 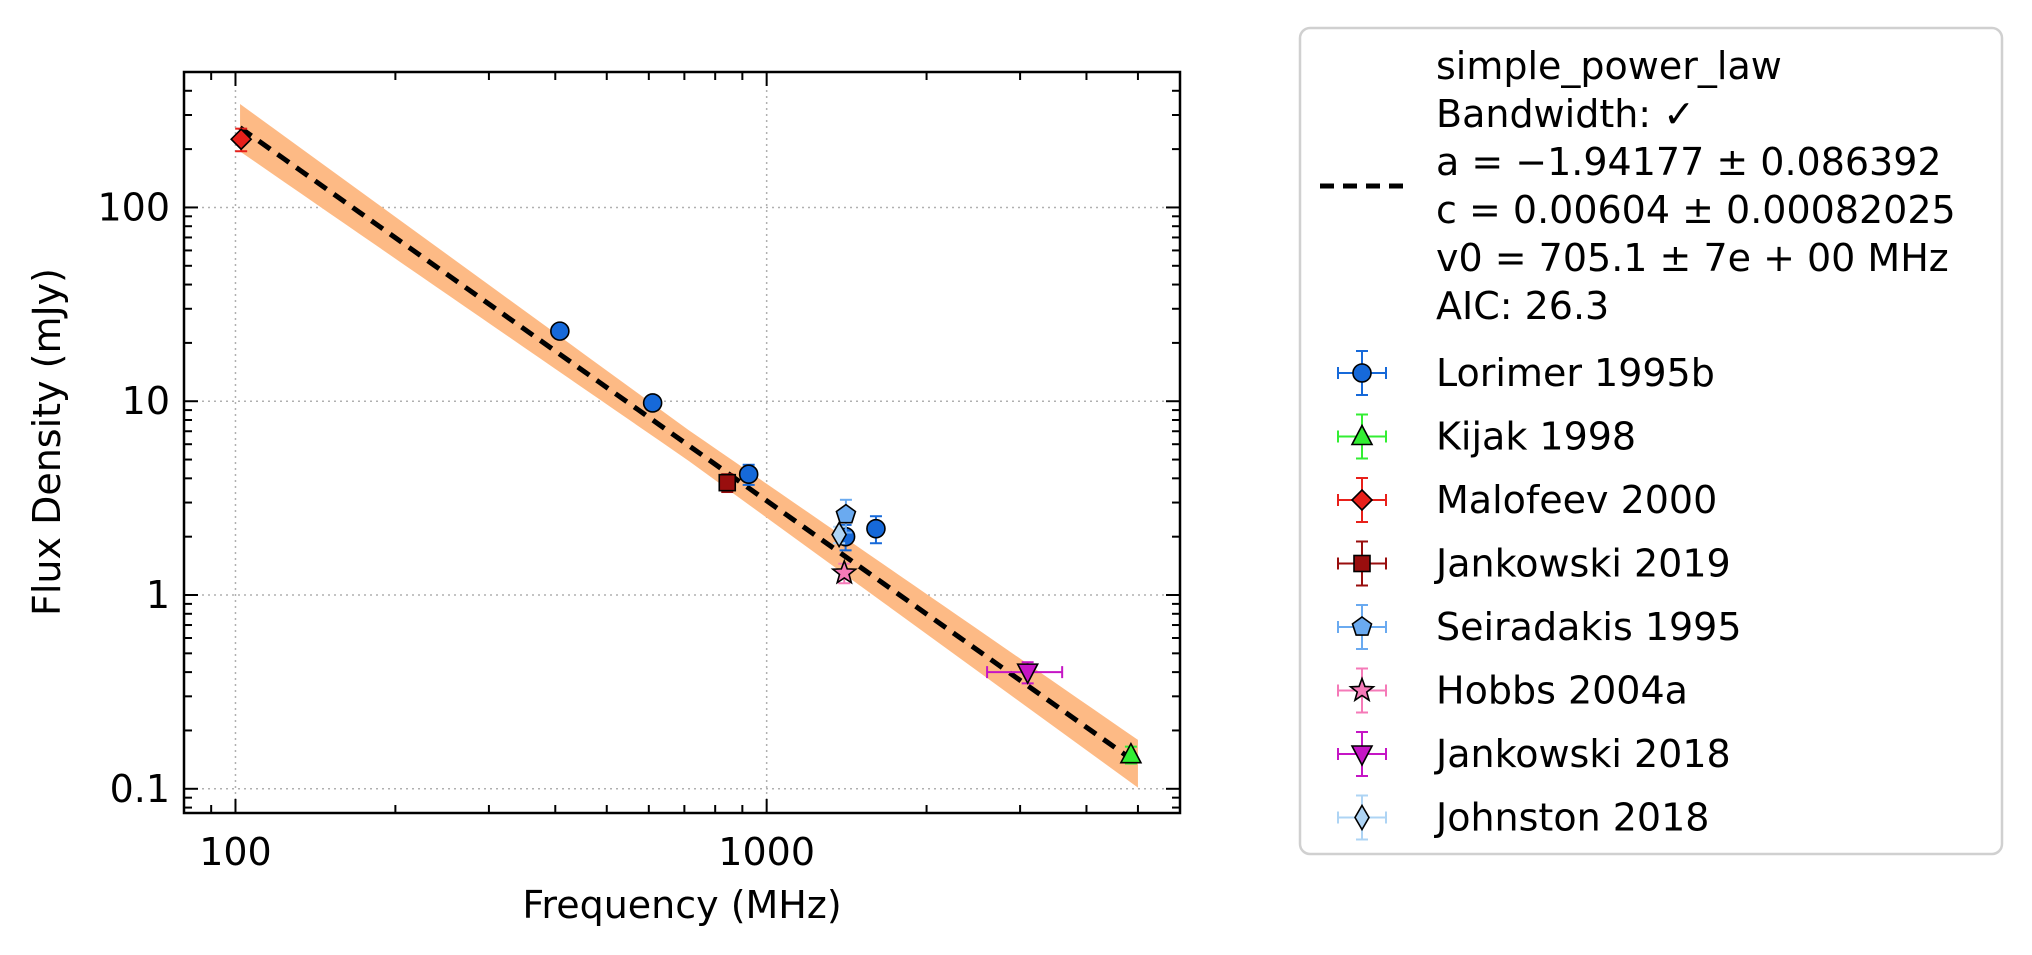 What do you see at coordinates (1562, 691) in the screenshot?
I see `legend-label: Hobbs 2004a` at bounding box center [1562, 691].